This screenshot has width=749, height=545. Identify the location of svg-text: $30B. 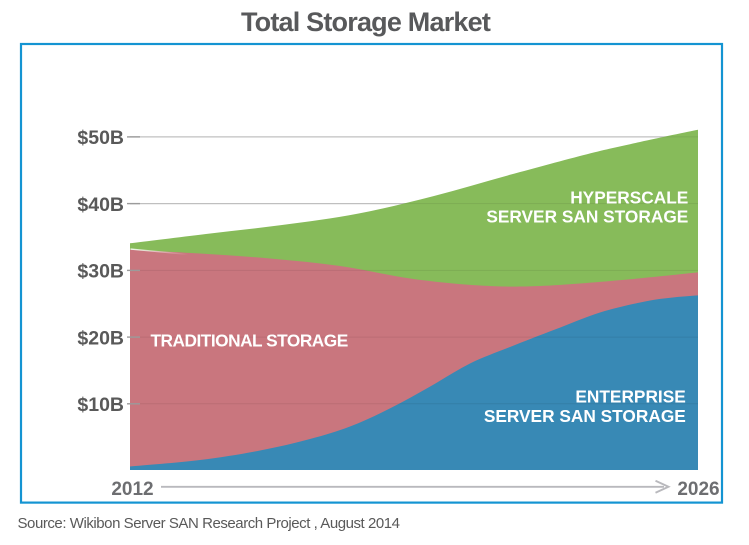
(100, 272).